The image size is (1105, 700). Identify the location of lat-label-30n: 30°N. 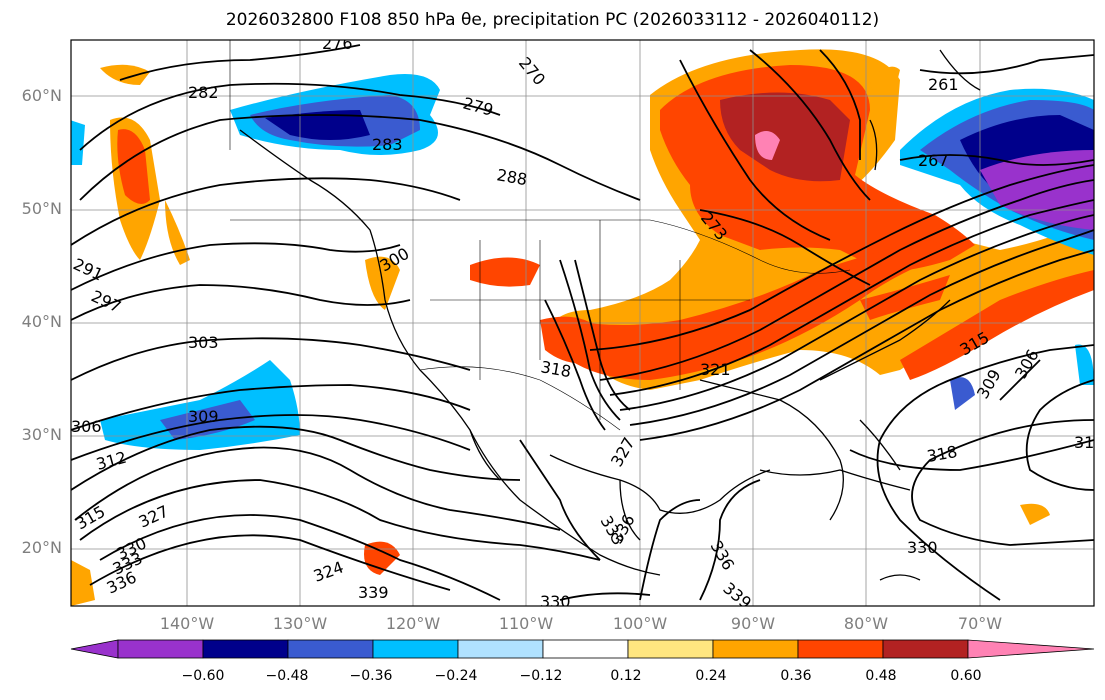
(41, 434).